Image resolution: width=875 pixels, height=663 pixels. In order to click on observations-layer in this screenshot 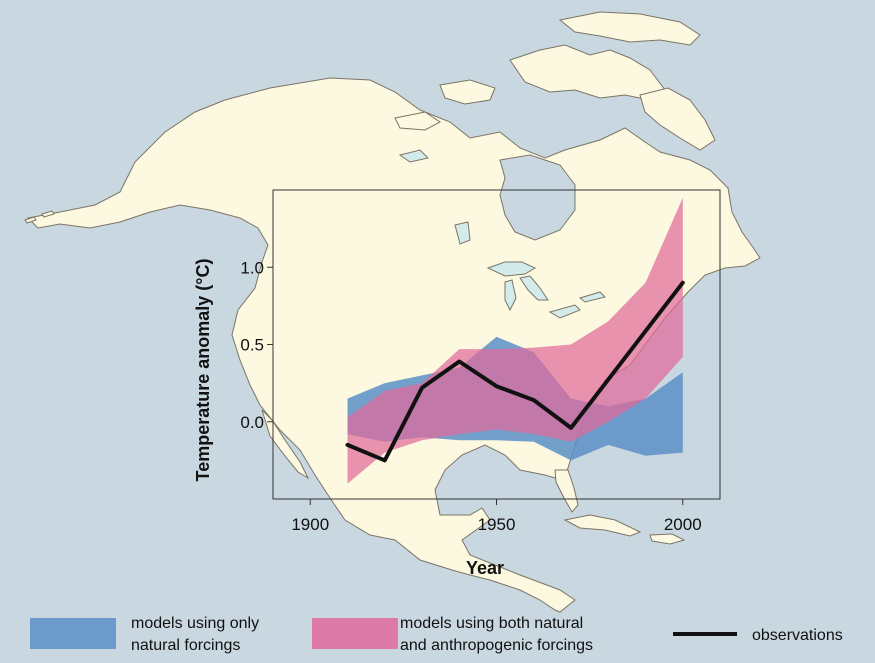, I will do `click(515, 371)`.